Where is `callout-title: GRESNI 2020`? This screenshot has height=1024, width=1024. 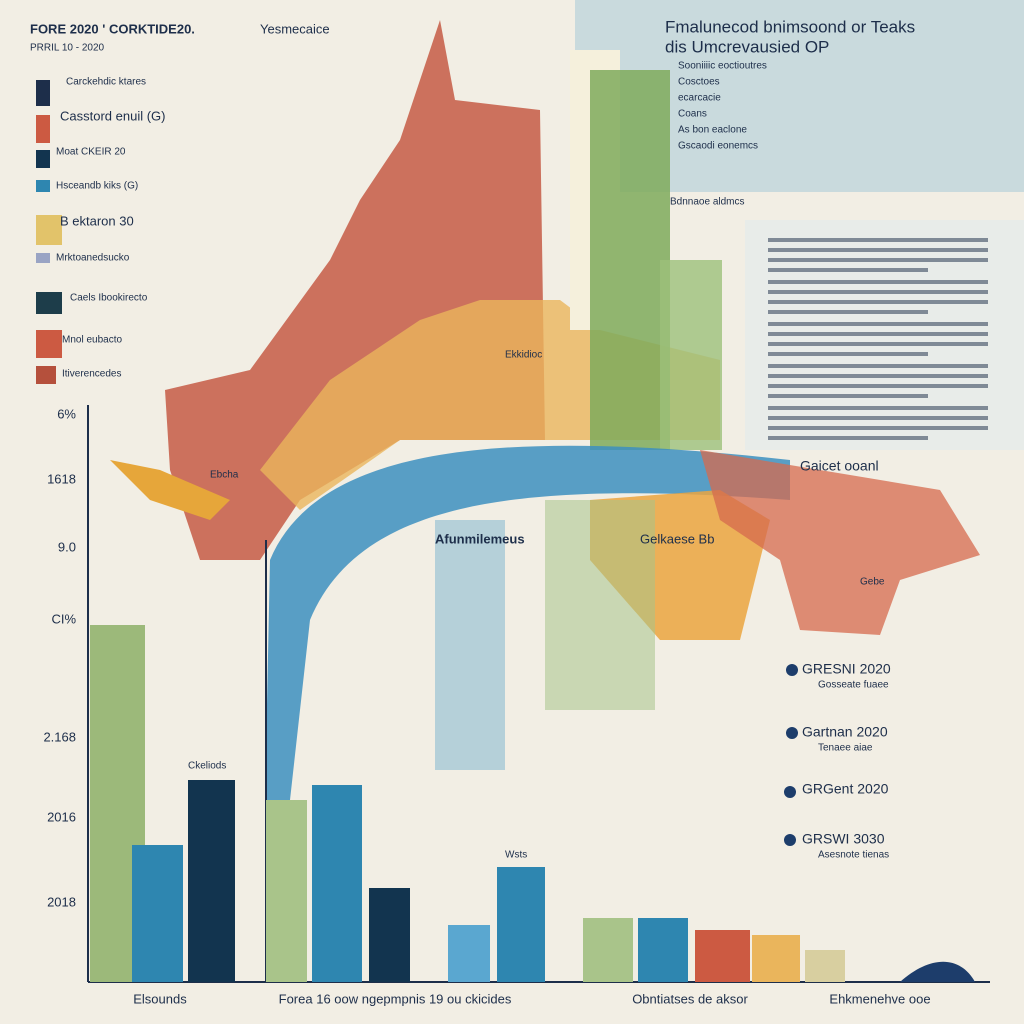 callout-title: GRESNI 2020 is located at coordinates (846, 669).